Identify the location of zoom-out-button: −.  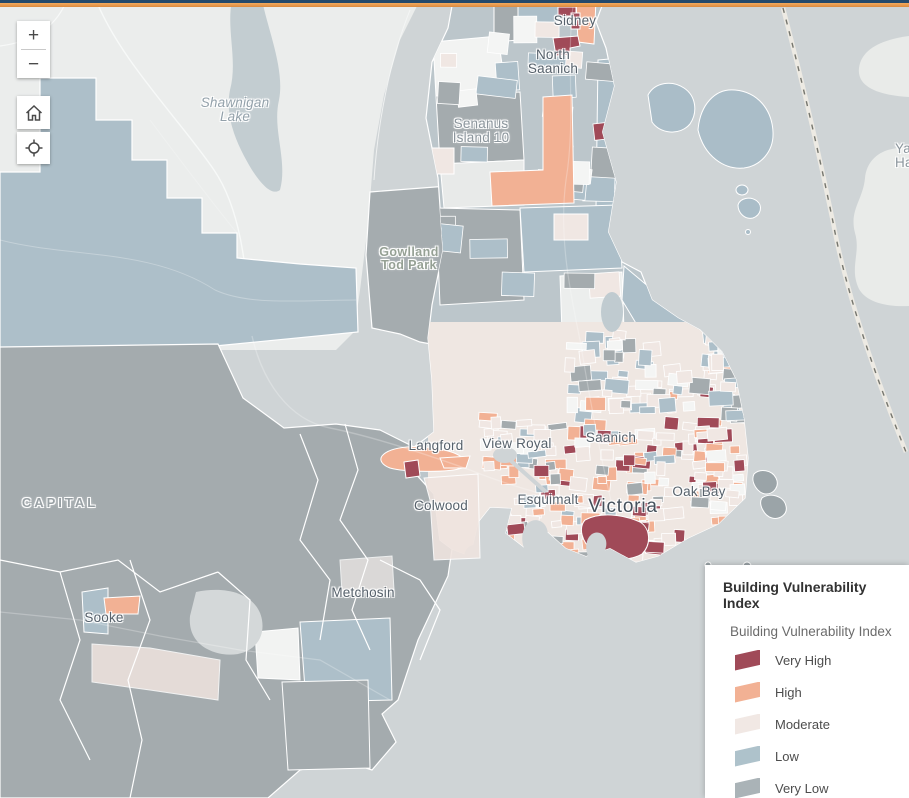
(33, 64).